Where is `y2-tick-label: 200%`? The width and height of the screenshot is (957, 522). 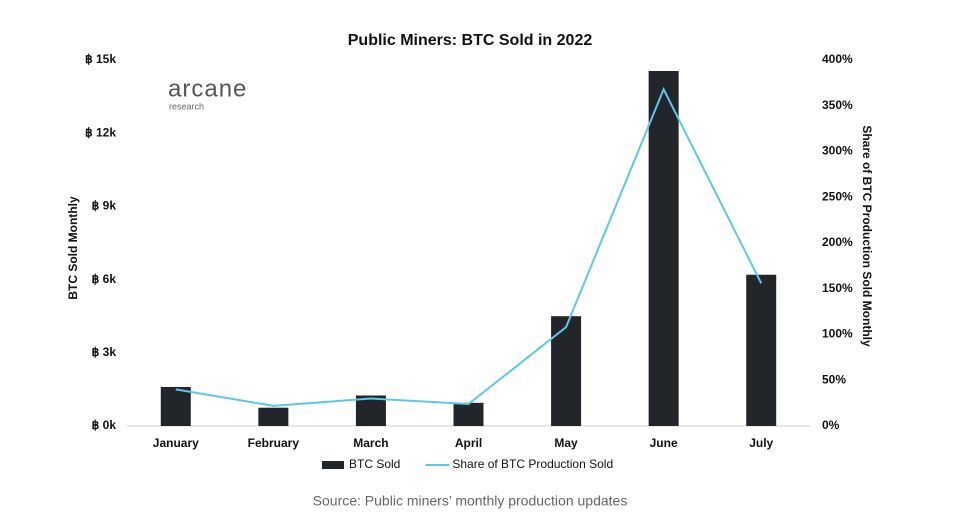 y2-tick-label: 200% is located at coordinates (837, 242).